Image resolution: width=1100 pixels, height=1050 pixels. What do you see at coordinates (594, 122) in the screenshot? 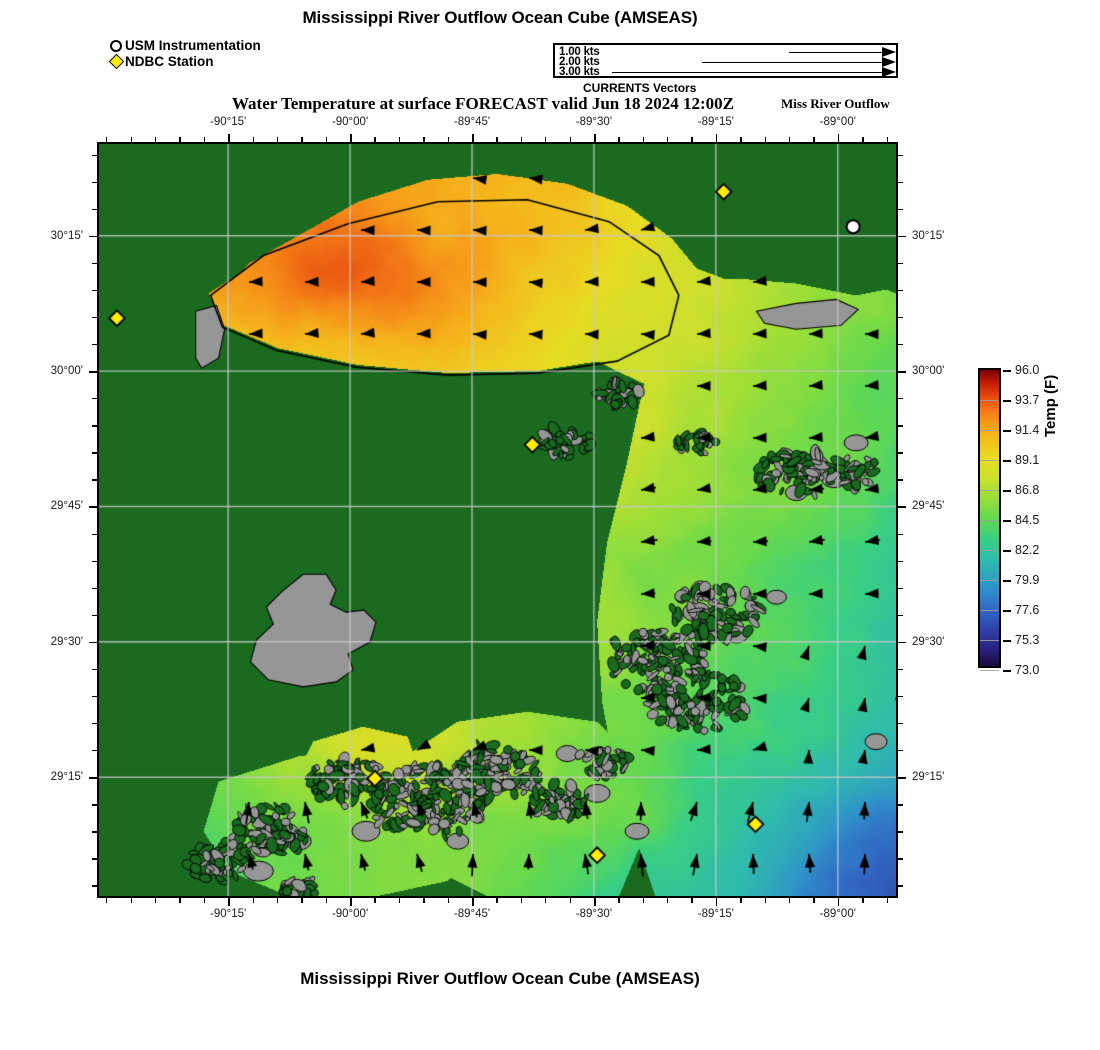
I see `axis-label-lon-top: -89°30'` at bounding box center [594, 122].